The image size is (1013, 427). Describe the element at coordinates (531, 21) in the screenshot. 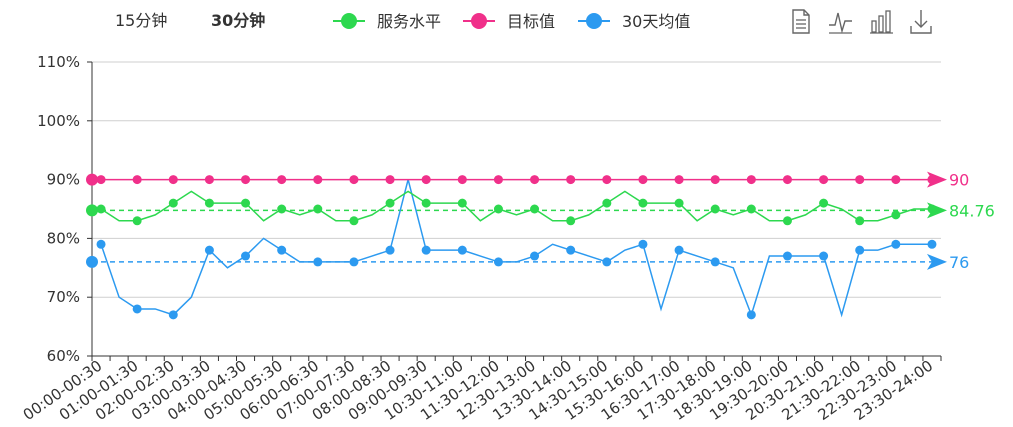

I see `legend-label-target: 目标值` at that location.